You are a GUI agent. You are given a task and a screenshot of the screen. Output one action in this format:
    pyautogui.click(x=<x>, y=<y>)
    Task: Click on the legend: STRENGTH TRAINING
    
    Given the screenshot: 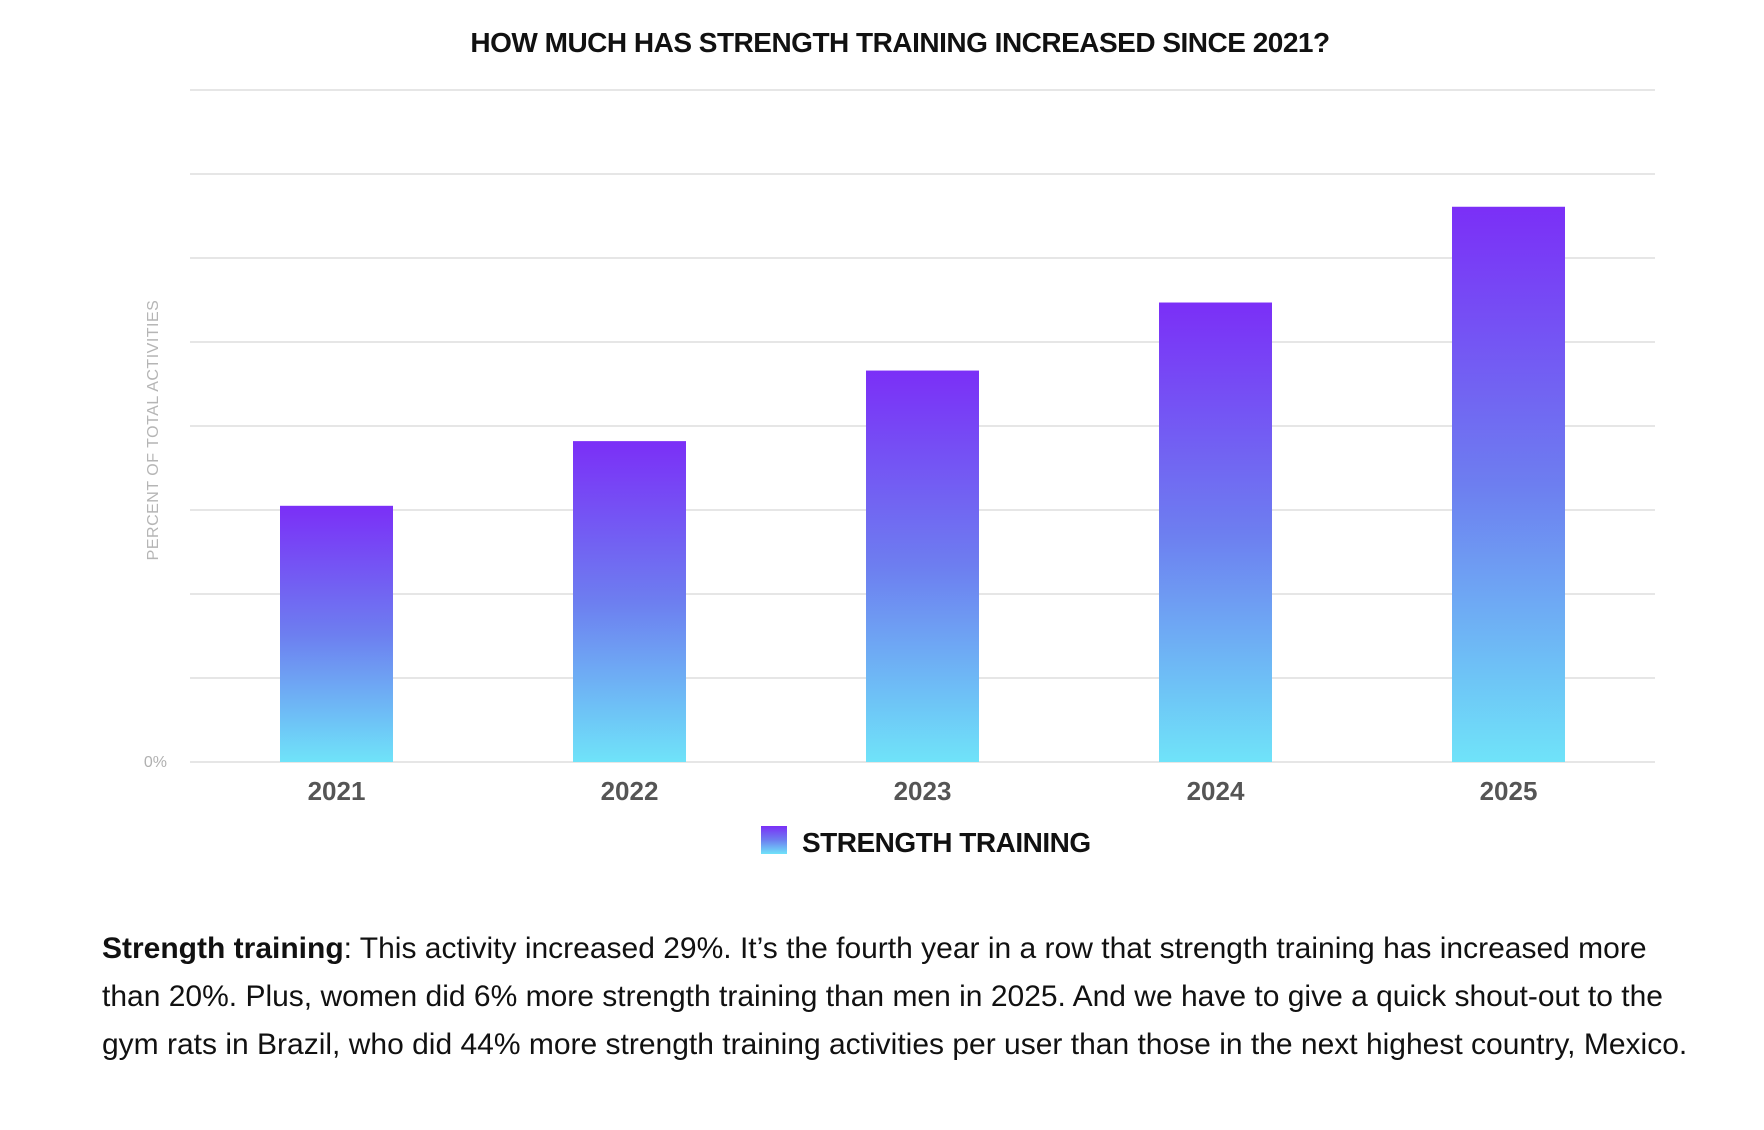 What is the action you would take?
    pyautogui.click(x=926, y=842)
    